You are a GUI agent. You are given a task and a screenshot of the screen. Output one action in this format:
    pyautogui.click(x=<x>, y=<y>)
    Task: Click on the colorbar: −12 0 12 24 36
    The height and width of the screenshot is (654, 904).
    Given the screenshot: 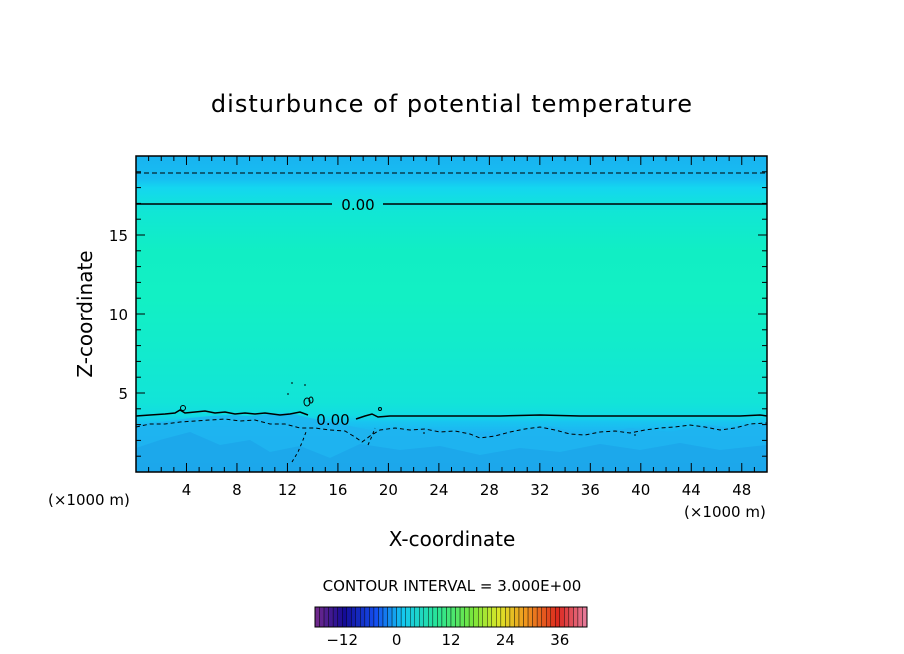 What is the action you would take?
    pyautogui.click(x=451, y=627)
    